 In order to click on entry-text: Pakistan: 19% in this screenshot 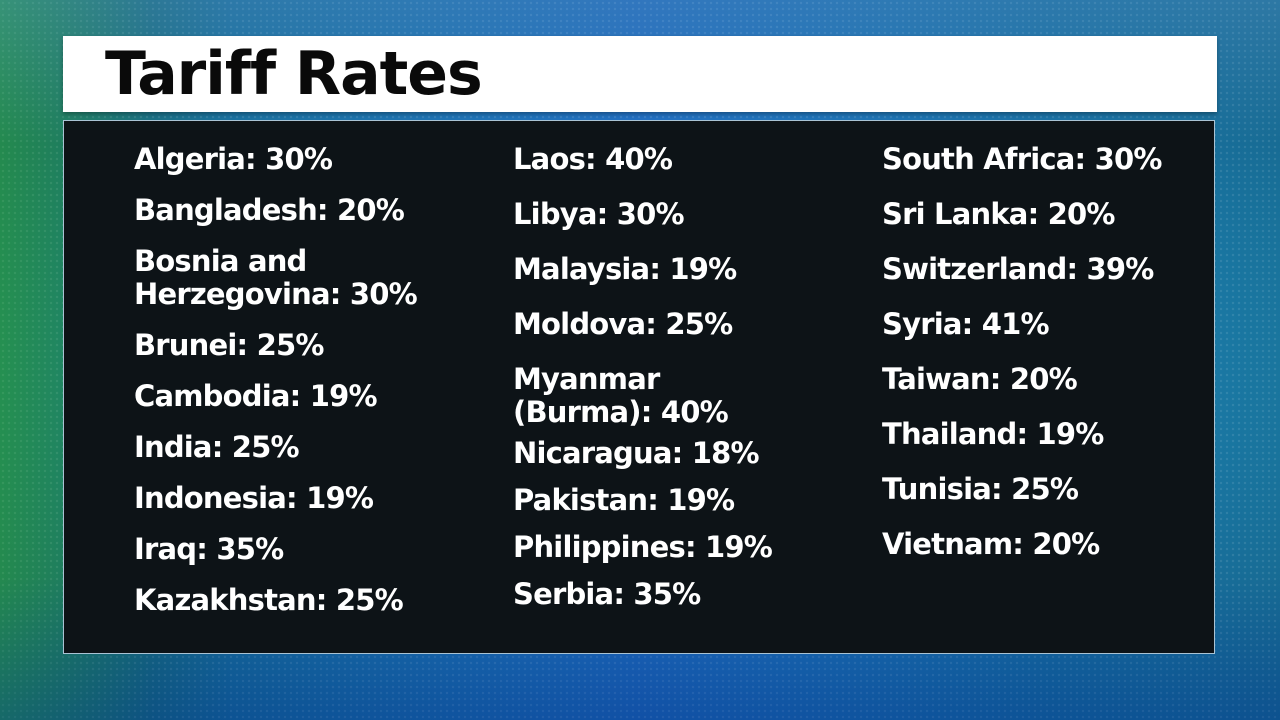, I will do `click(624, 500)`.